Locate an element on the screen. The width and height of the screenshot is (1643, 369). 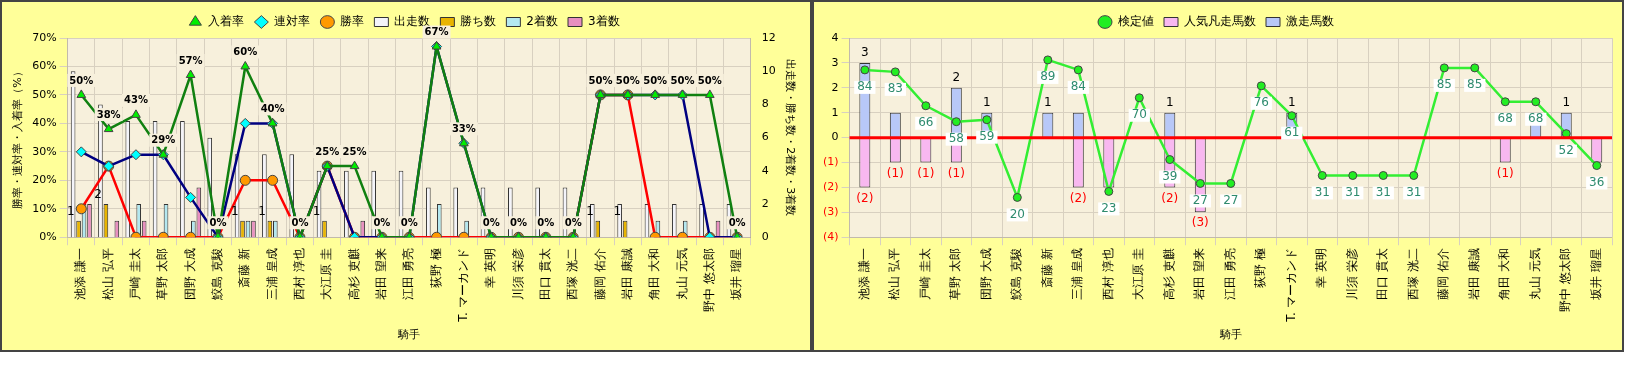
data-label: 20 is located at coordinates (1017, 213).